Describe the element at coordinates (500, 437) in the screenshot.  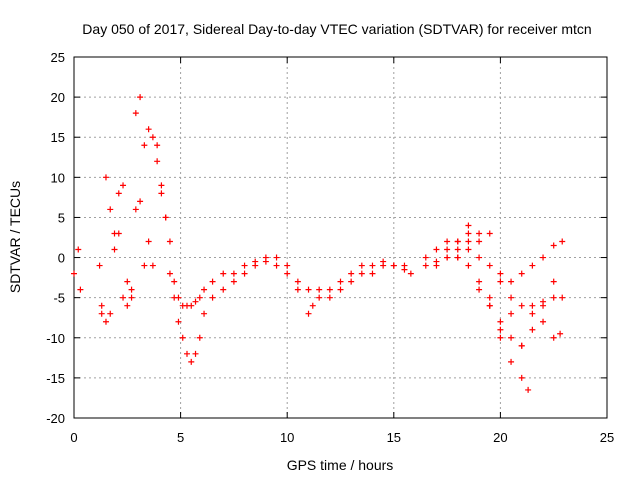
I see `x-tick-label: 20` at that location.